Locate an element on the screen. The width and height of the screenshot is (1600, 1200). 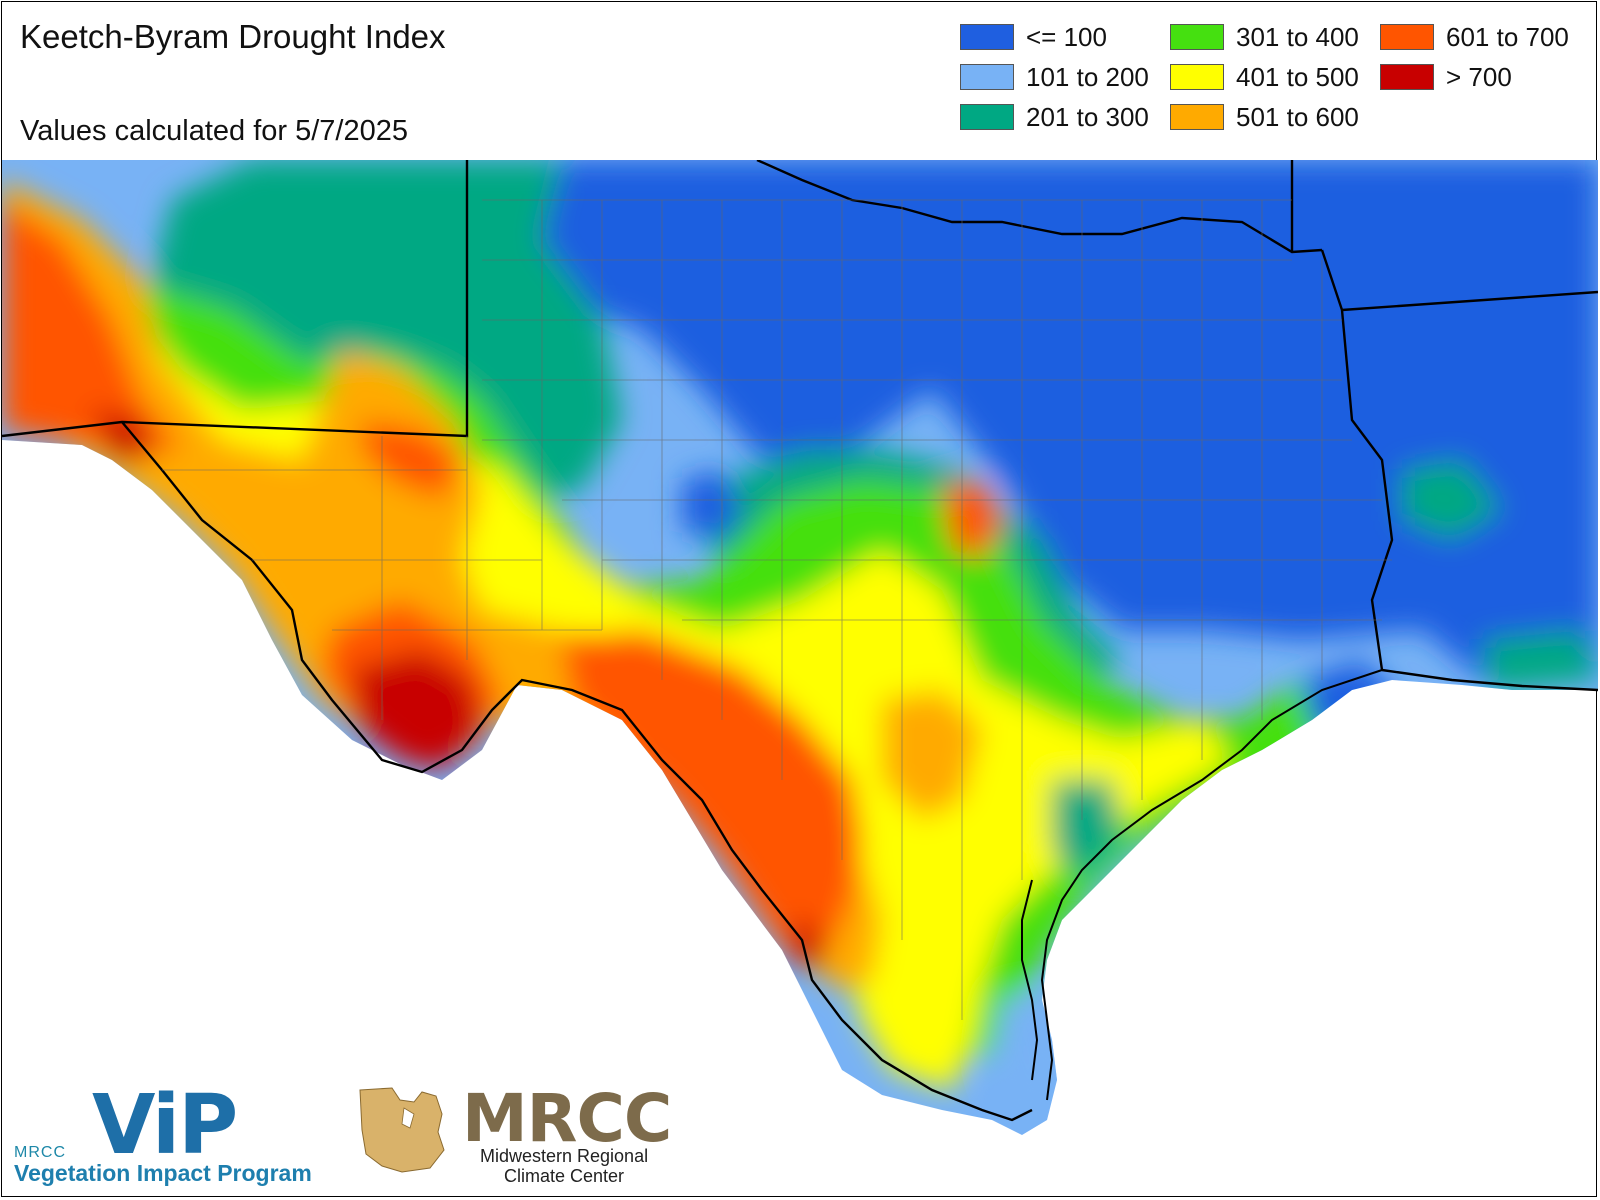
legend-label: 101 to 200 is located at coordinates (1087, 76).